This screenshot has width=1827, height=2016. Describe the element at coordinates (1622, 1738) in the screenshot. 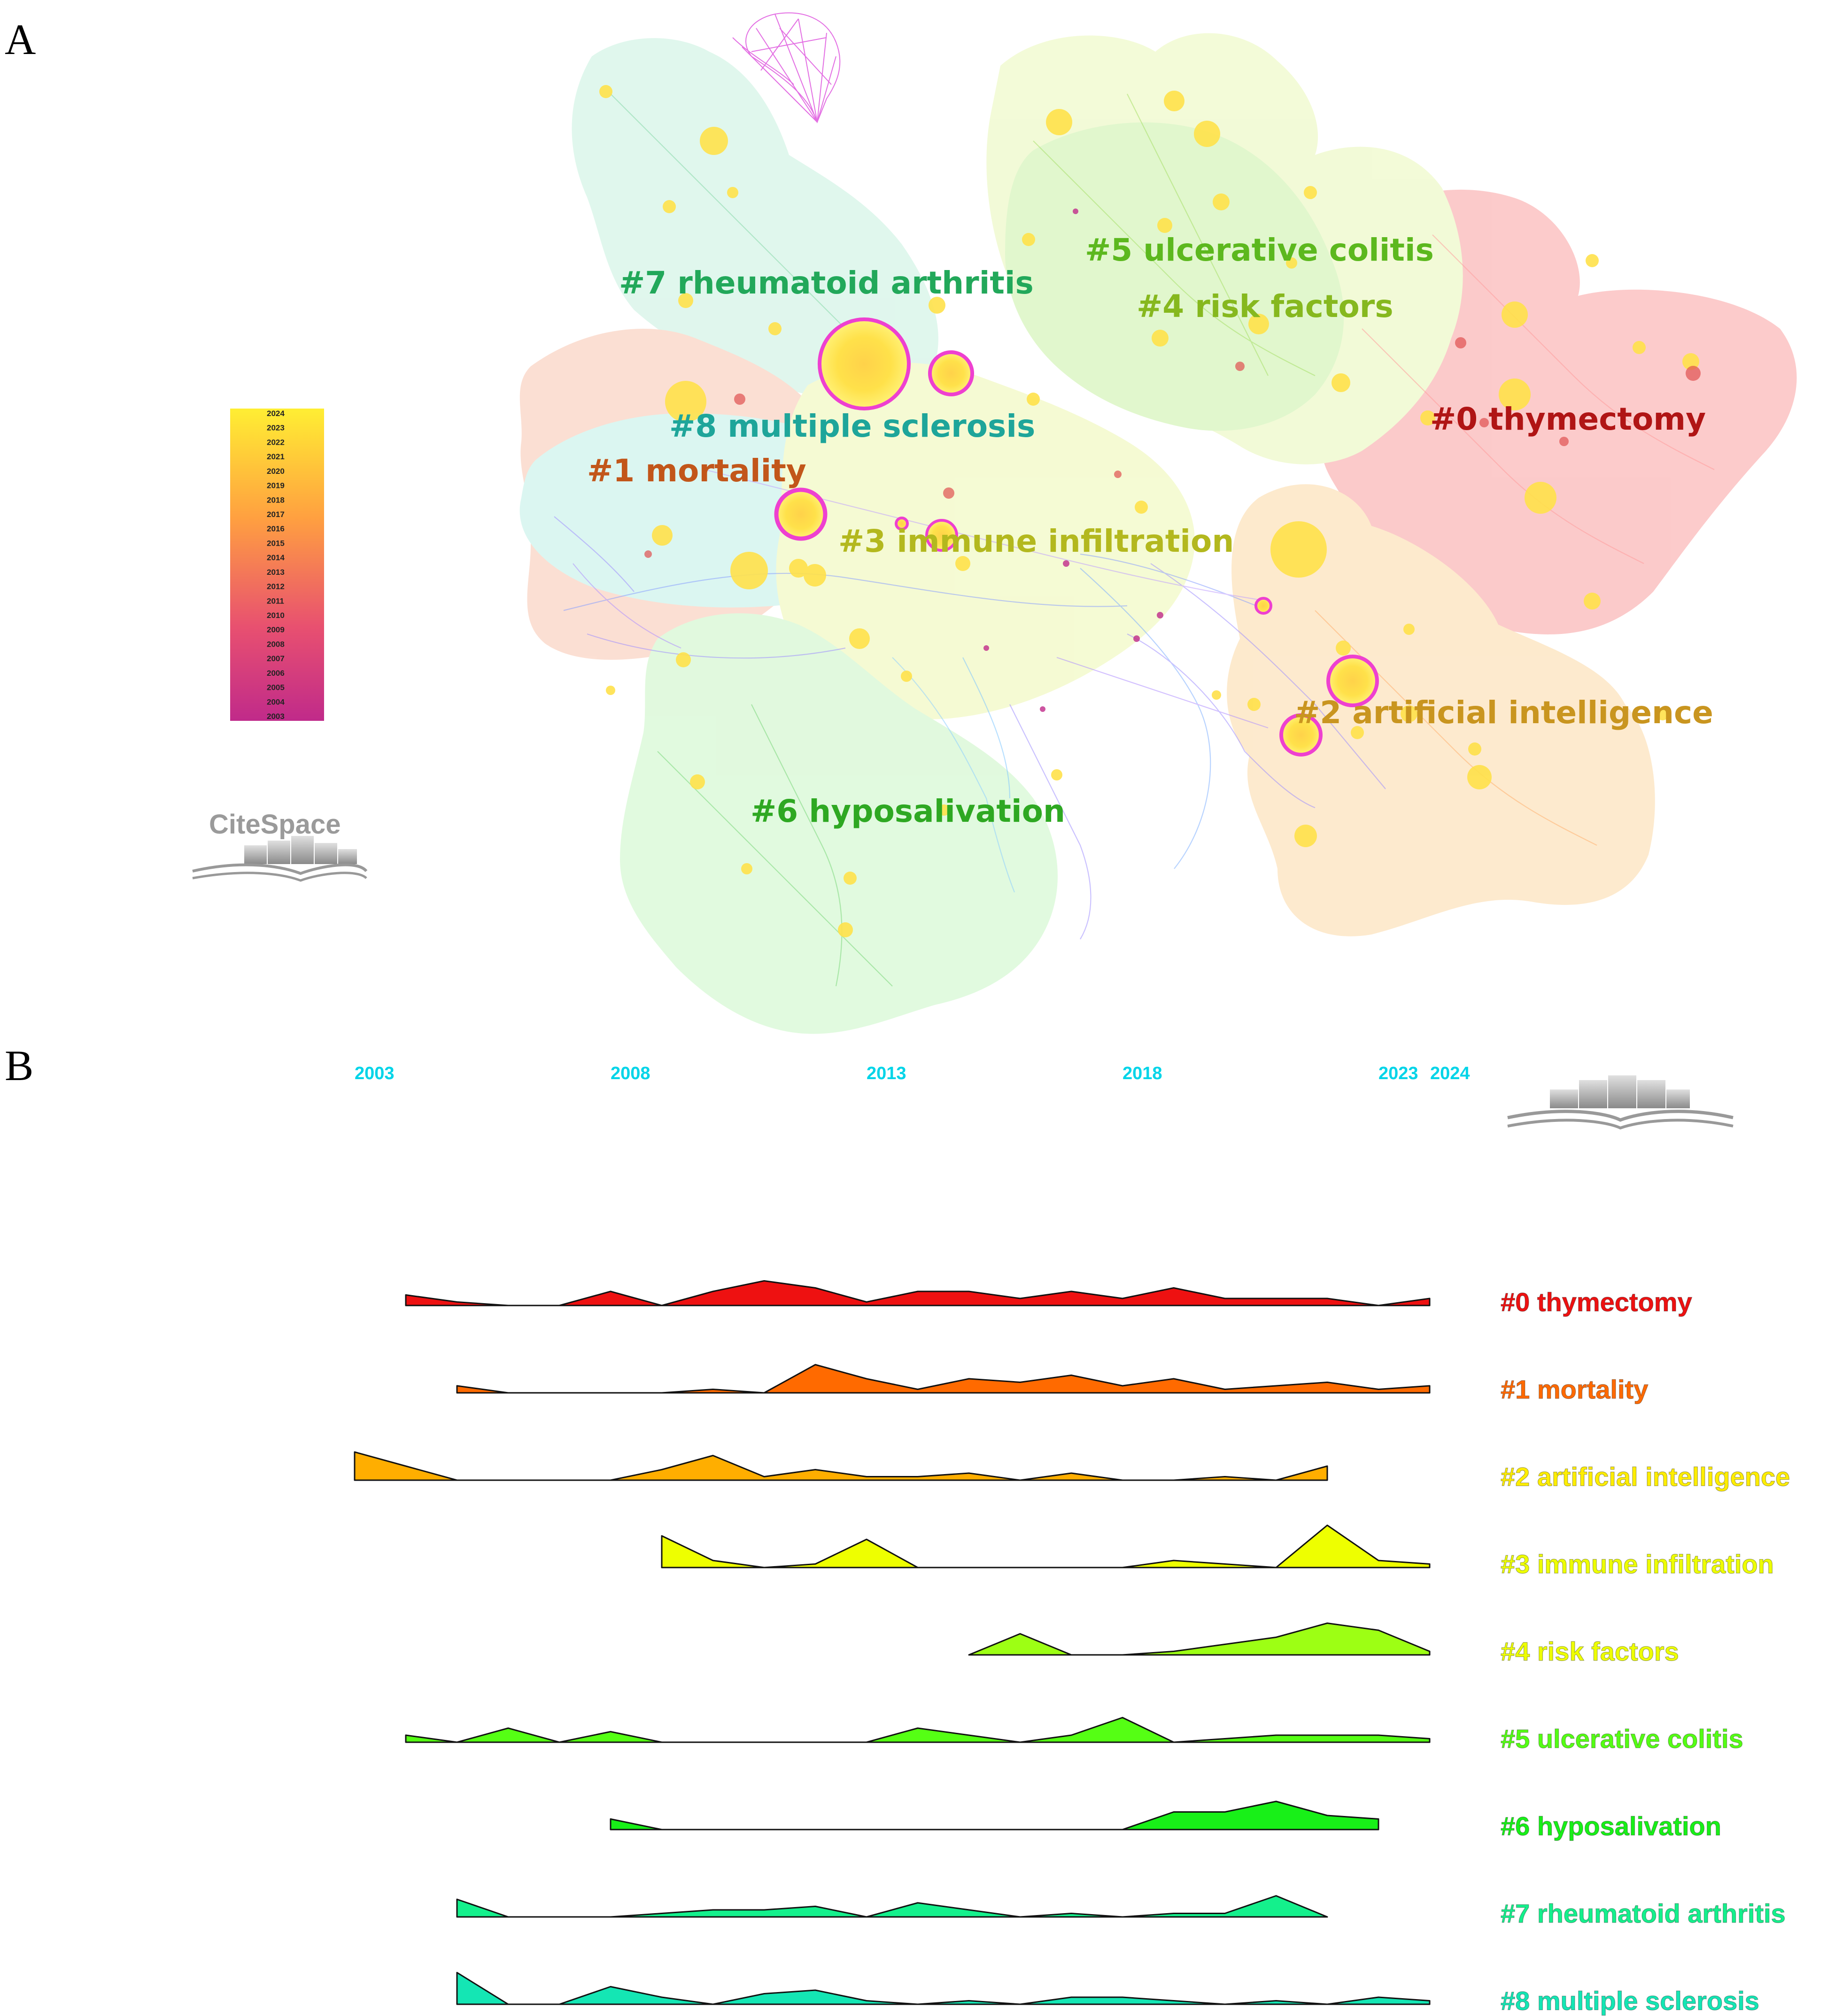

I see `timeline-label-cluster-5: #5 ulcerative colitis` at that location.